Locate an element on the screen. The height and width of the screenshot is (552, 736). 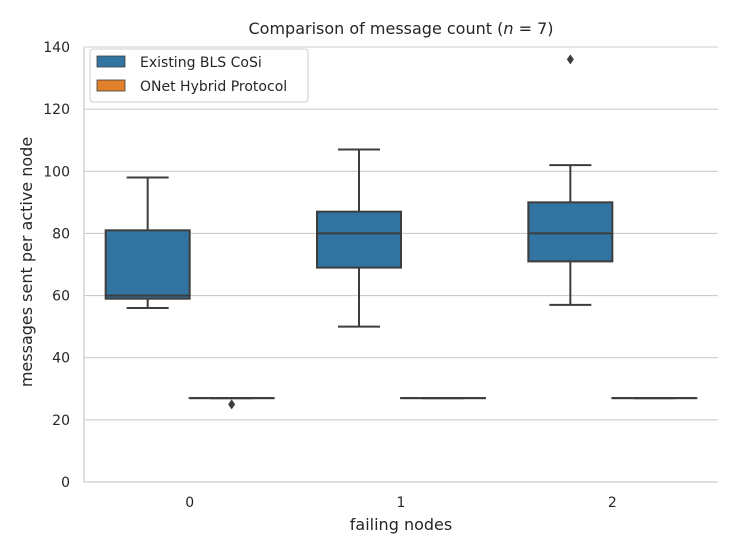
y-tick-label-100: 100 is located at coordinates (56, 172).